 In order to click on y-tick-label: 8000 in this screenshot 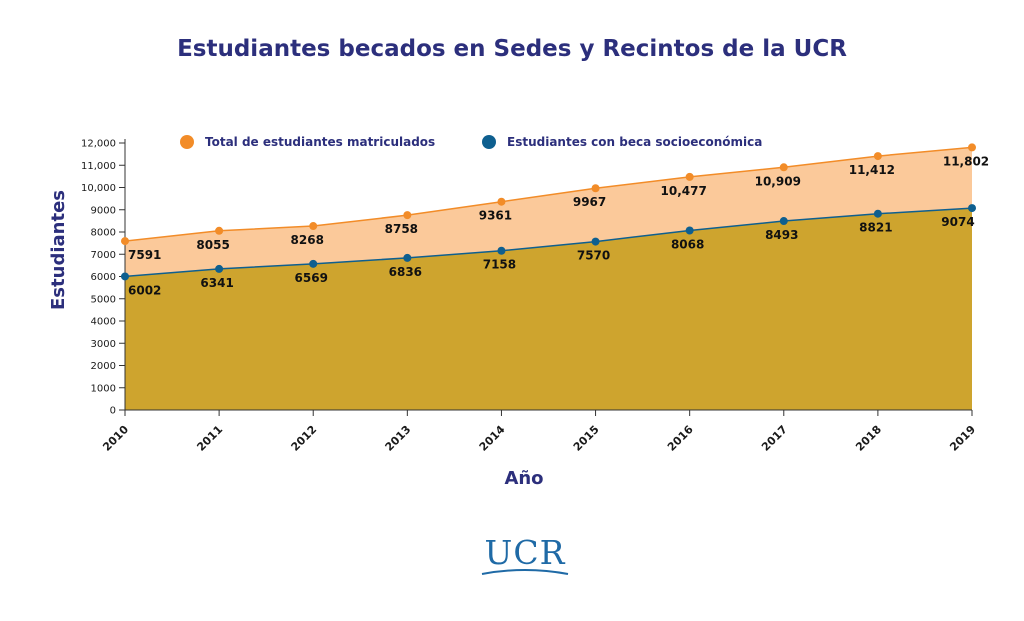, I will do `click(103, 233)`.